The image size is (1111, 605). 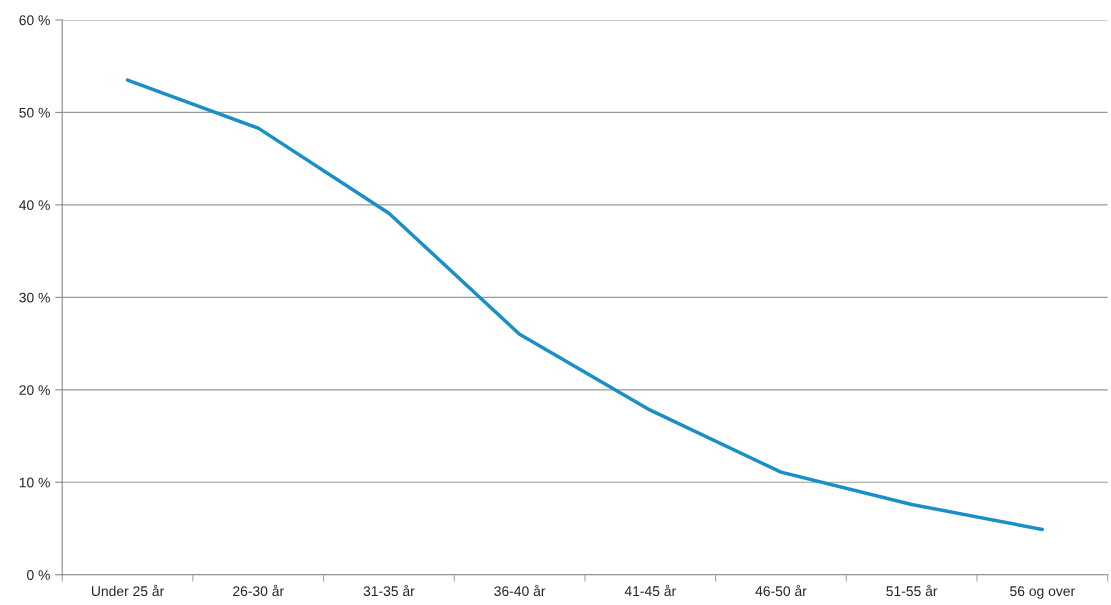 I want to click on x-tick-label: Under 25 år, so click(x=127, y=590).